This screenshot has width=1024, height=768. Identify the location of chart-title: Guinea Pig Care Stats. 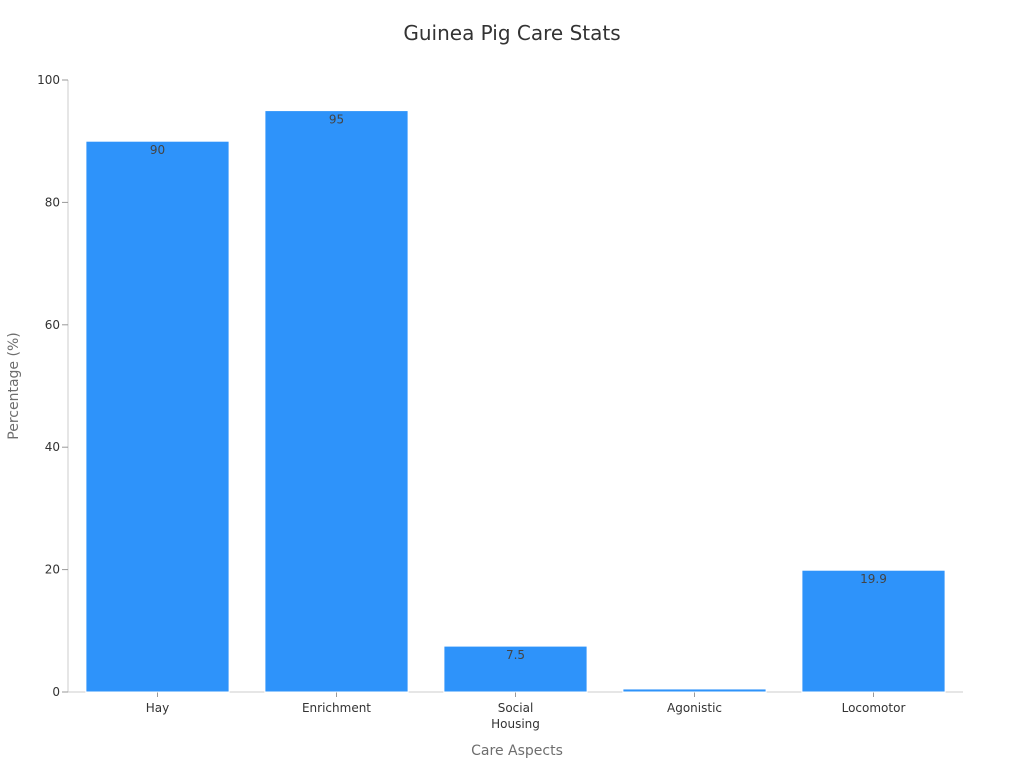
(511, 33).